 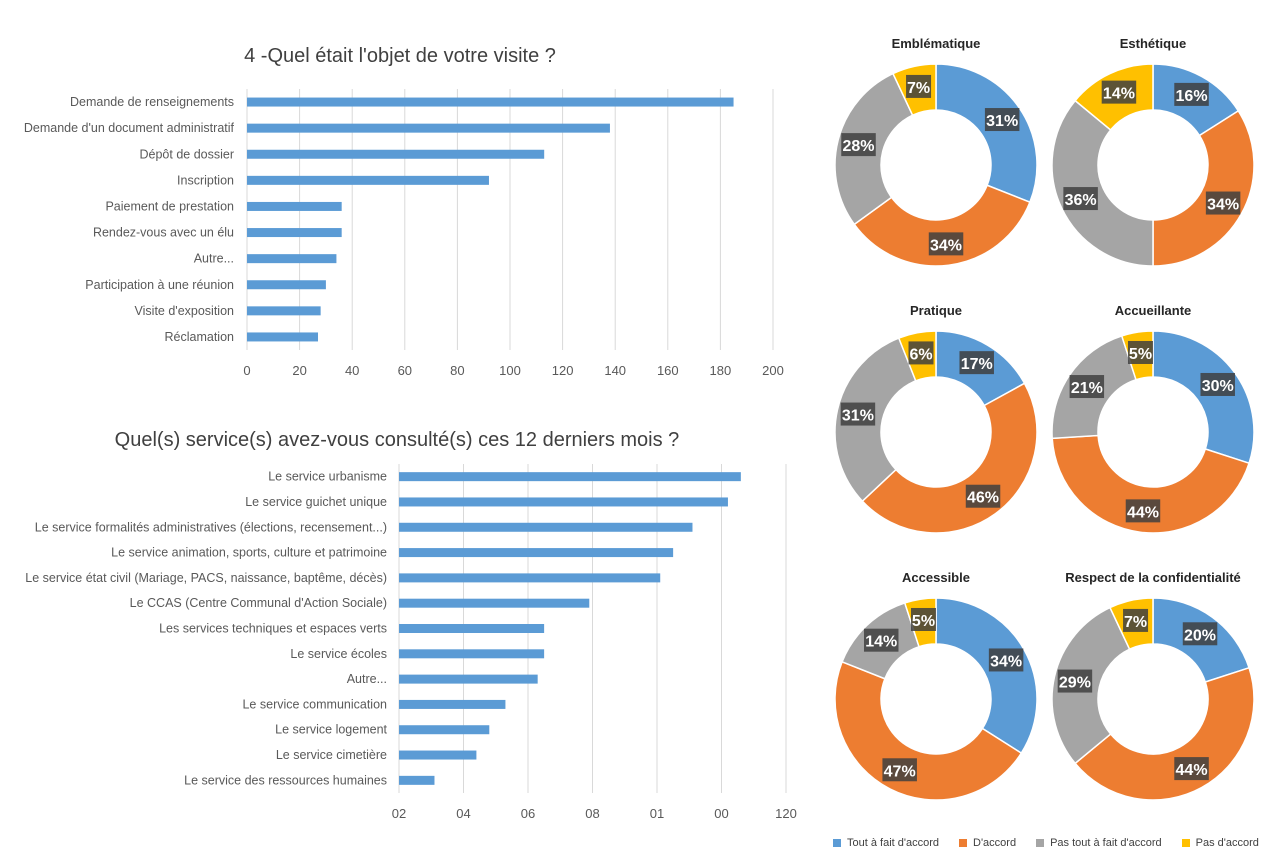 I want to click on tick-label: 04, so click(x=463, y=813).